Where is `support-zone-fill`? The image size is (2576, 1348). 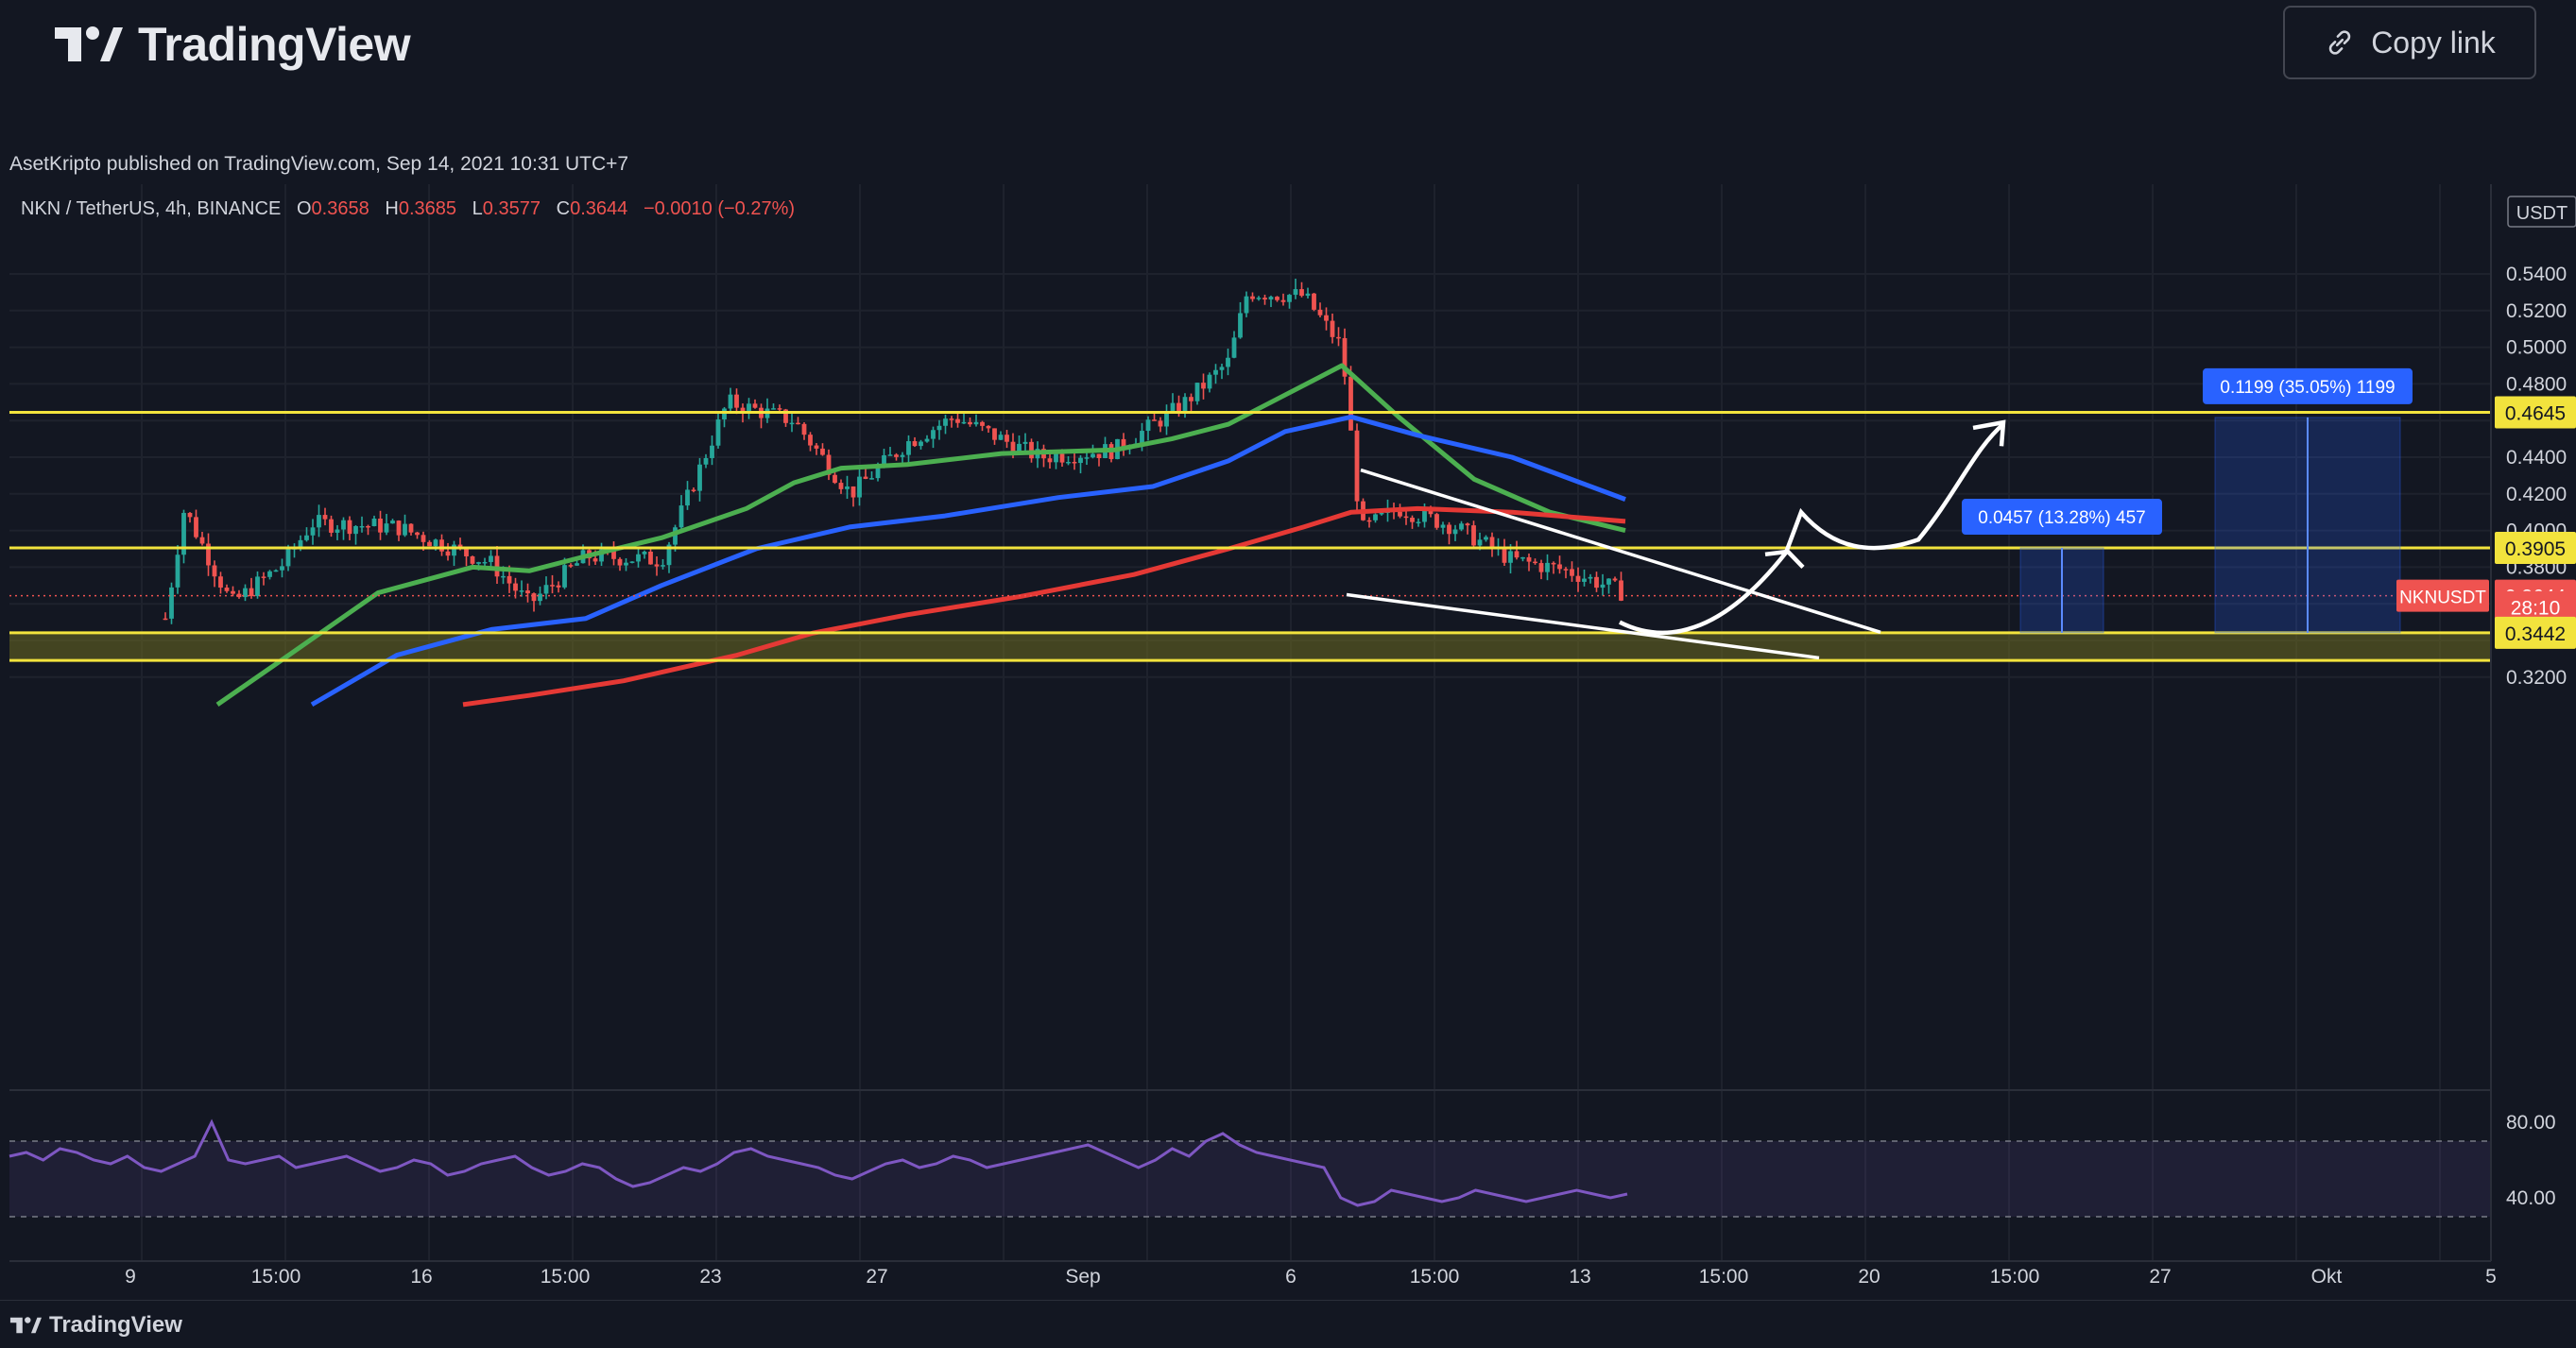
support-zone-fill is located at coordinates (1250, 646).